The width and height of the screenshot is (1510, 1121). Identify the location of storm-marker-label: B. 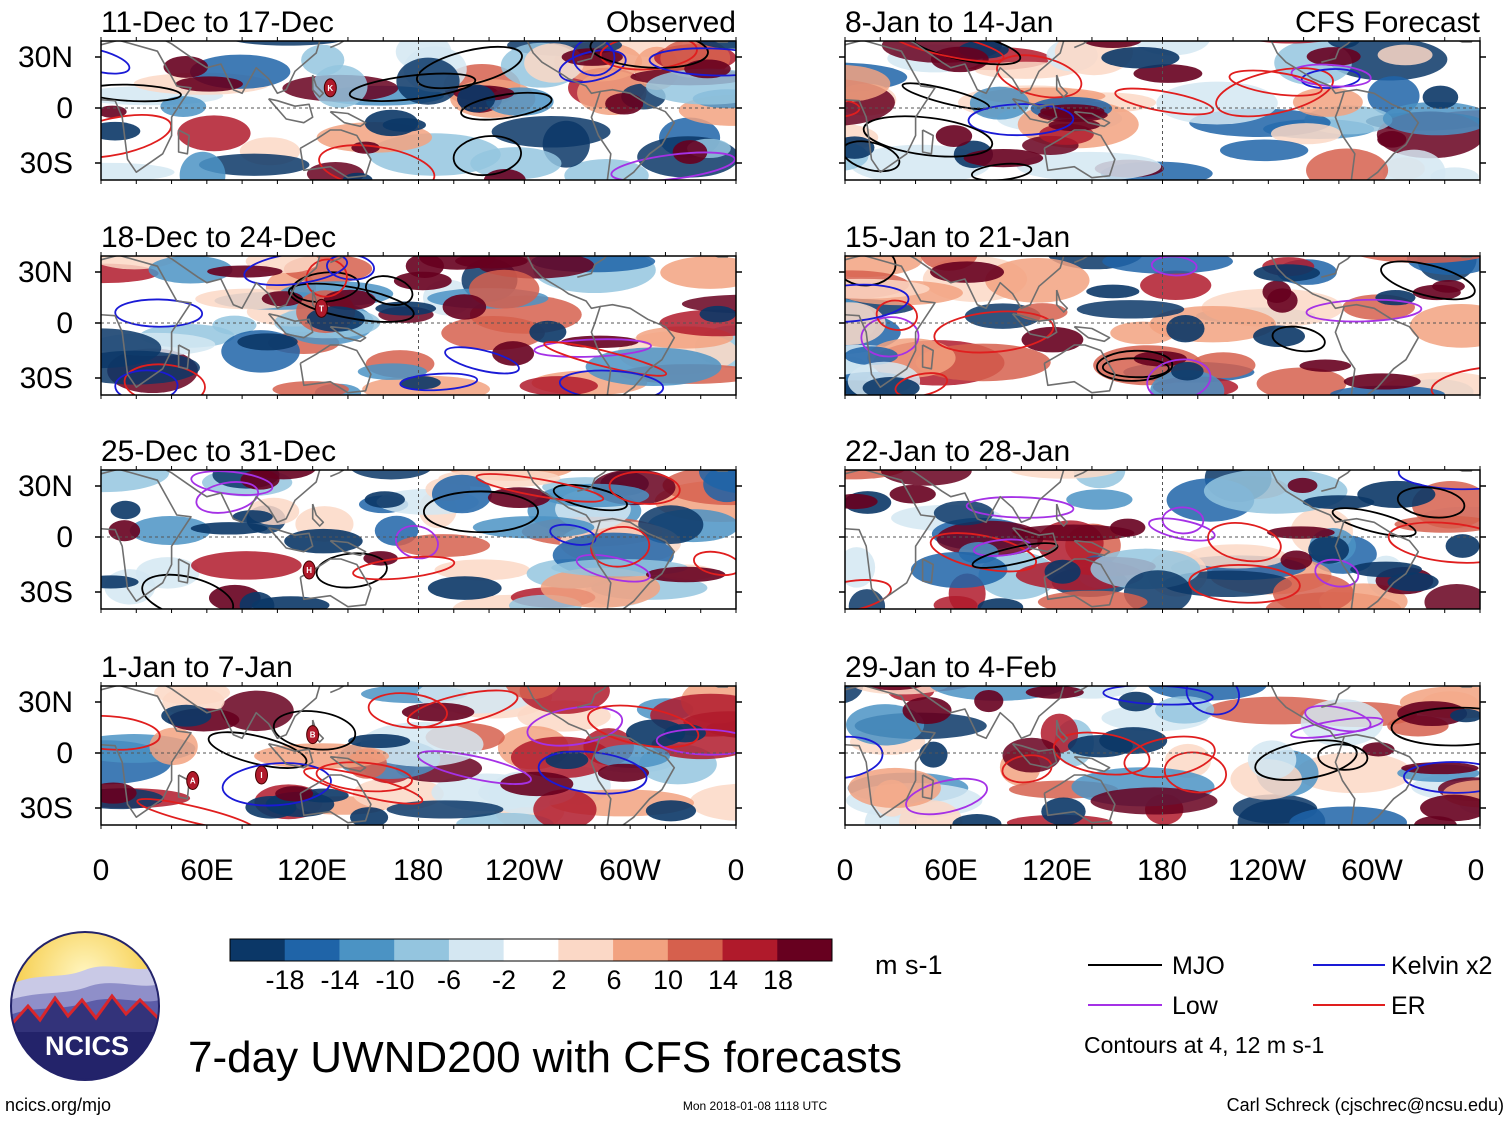
(313, 735).